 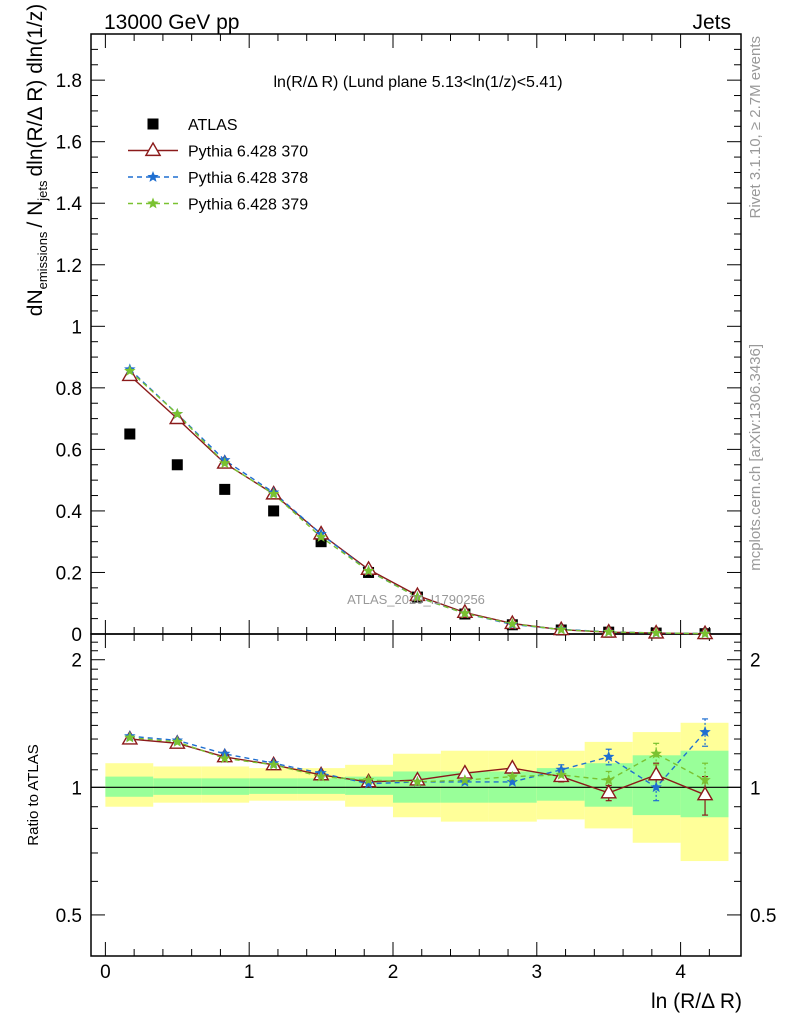 What do you see at coordinates (69, 512) in the screenshot?
I see `y-tick-label: 0.4` at bounding box center [69, 512].